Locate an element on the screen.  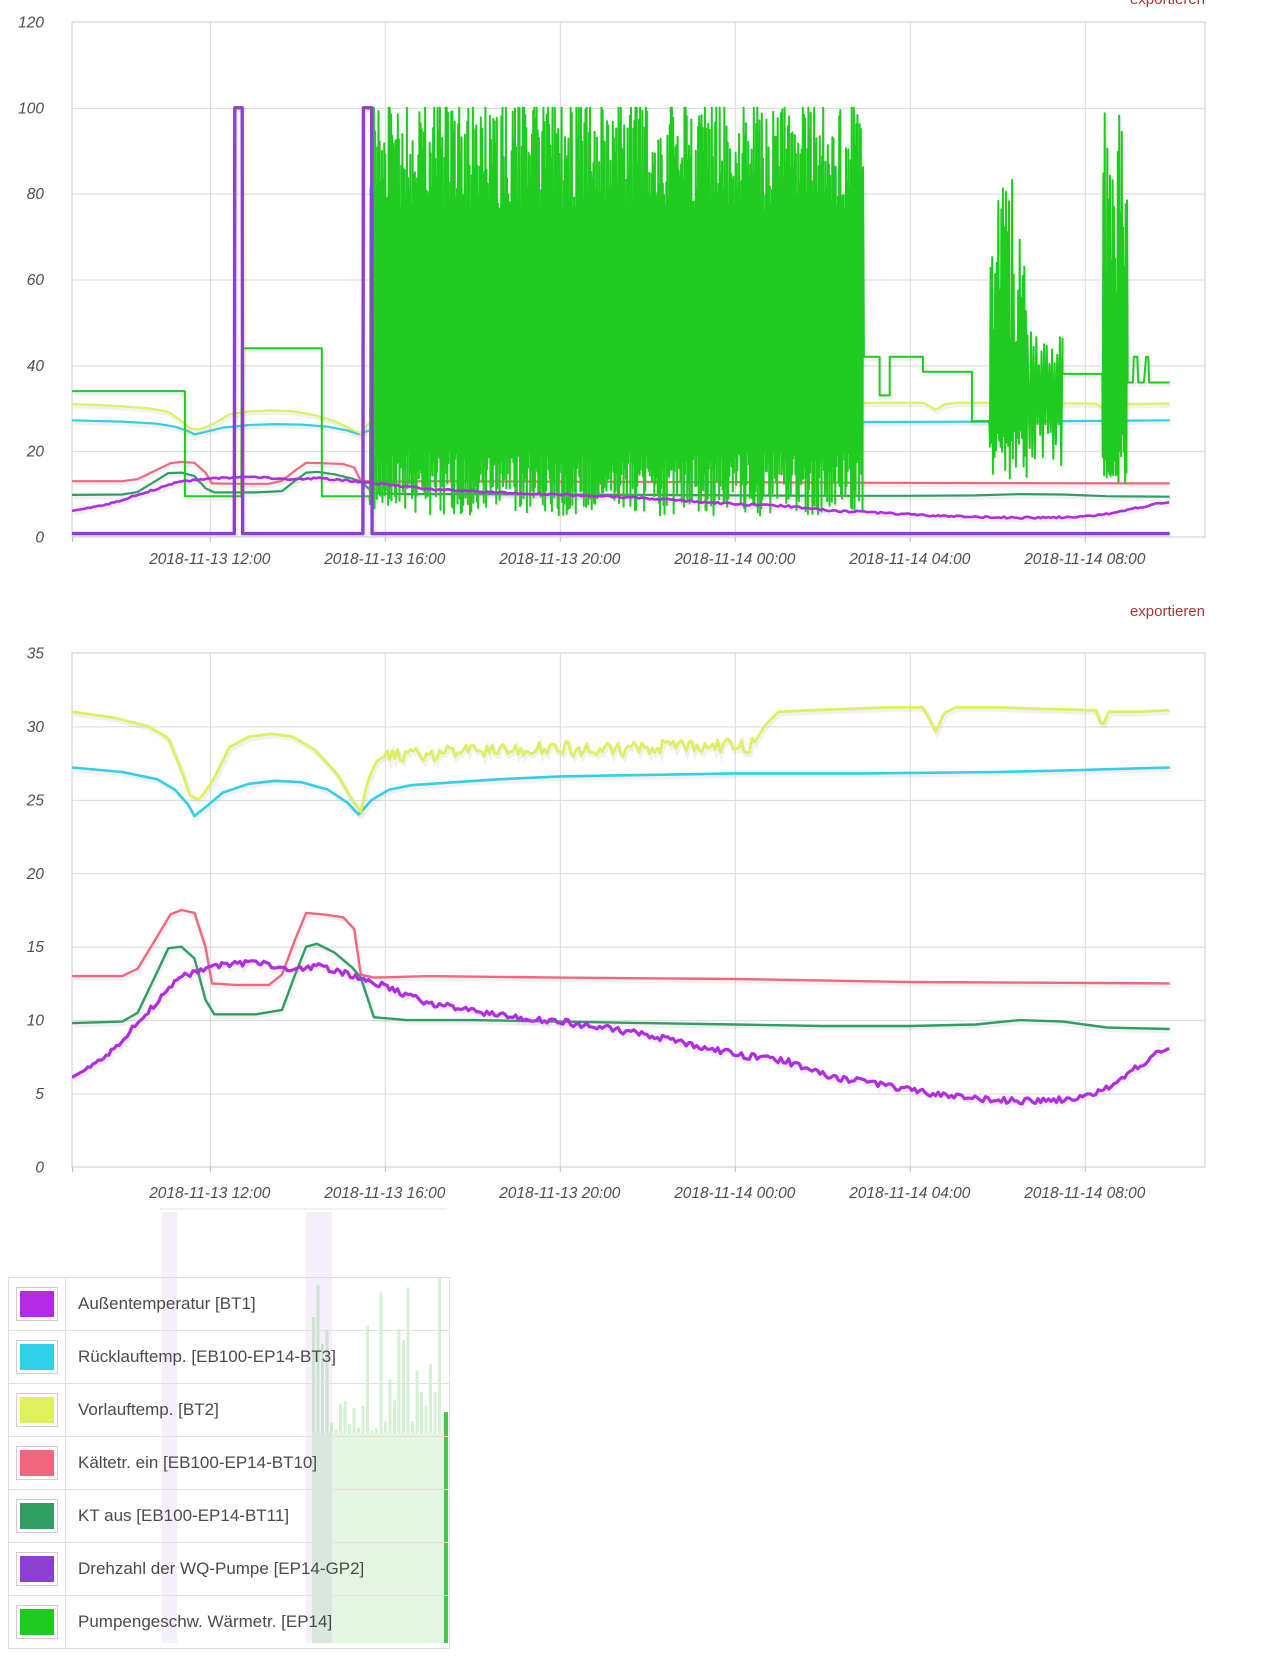
chart-speed-y-axis-labels: 0 20 40 60 80 100 120 is located at coordinates (31, 281).